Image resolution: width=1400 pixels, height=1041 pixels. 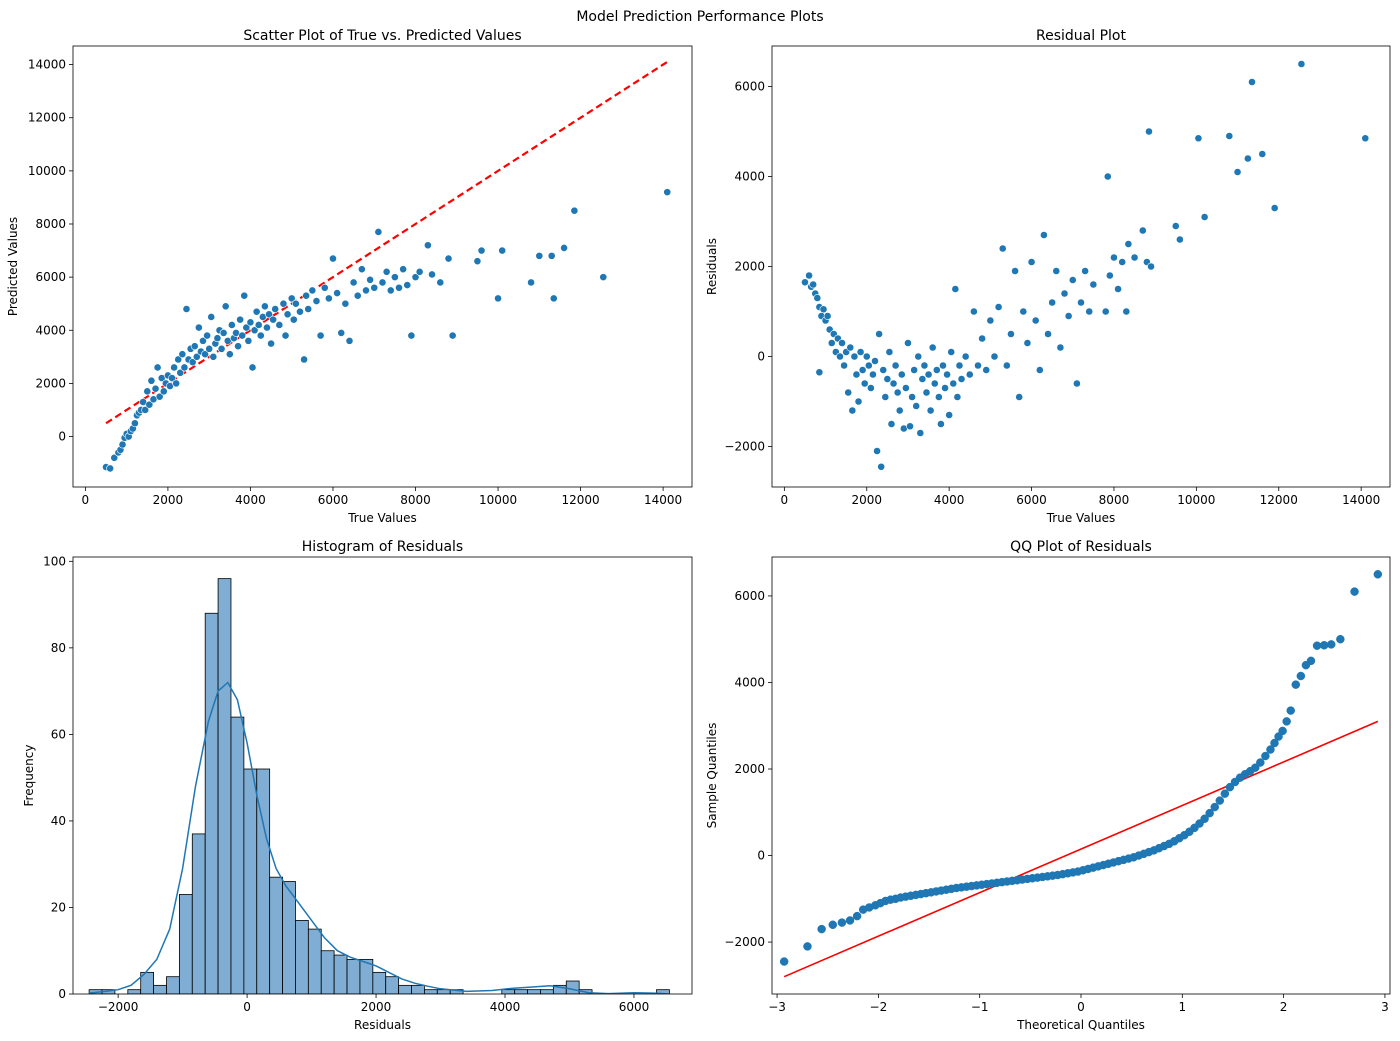 I want to click on chart-title: QQ Plot of Residuals, so click(x=1081, y=547).